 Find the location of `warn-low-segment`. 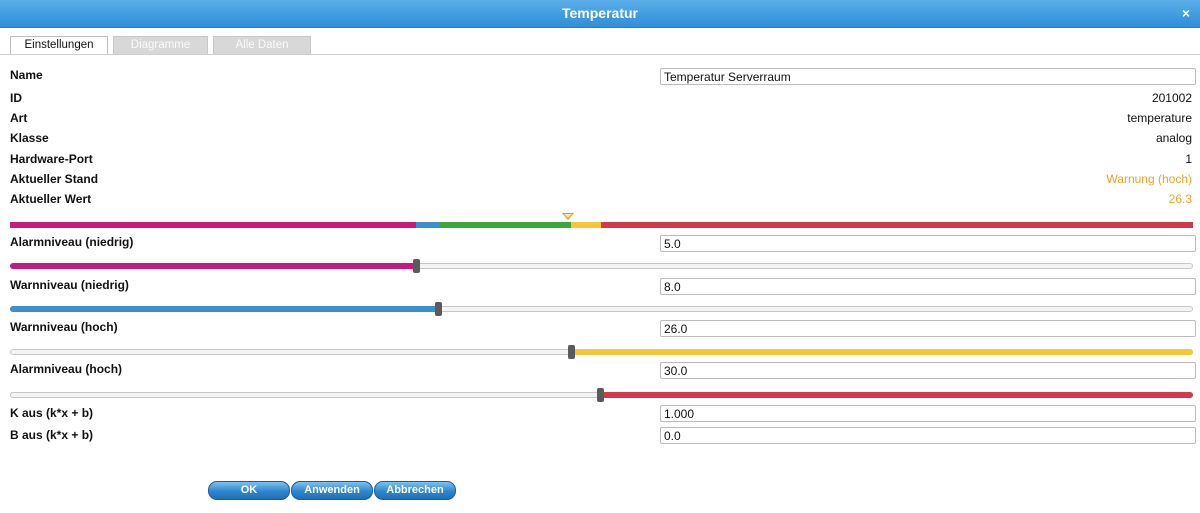

warn-low-segment is located at coordinates (427, 225).